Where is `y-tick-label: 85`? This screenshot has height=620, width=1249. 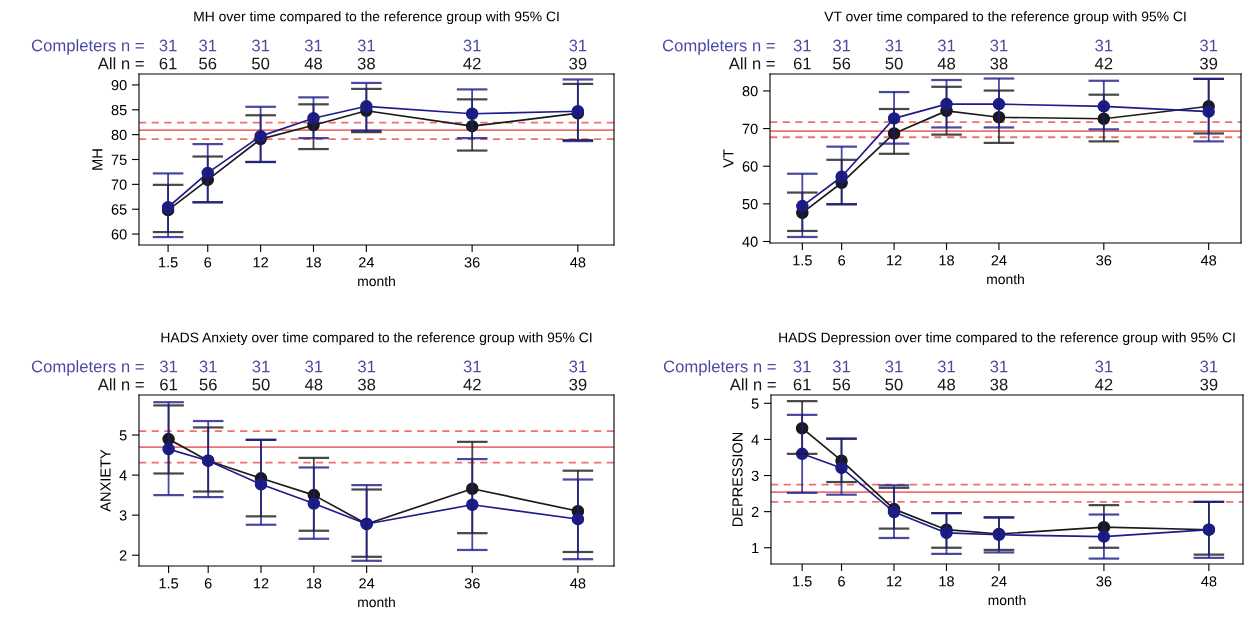
y-tick-label: 85 is located at coordinates (119, 110).